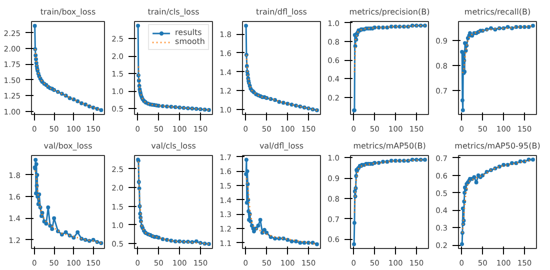  What do you see at coordinates (174, 12) in the screenshot?
I see `chart-title: train/cls_loss` at bounding box center [174, 12].